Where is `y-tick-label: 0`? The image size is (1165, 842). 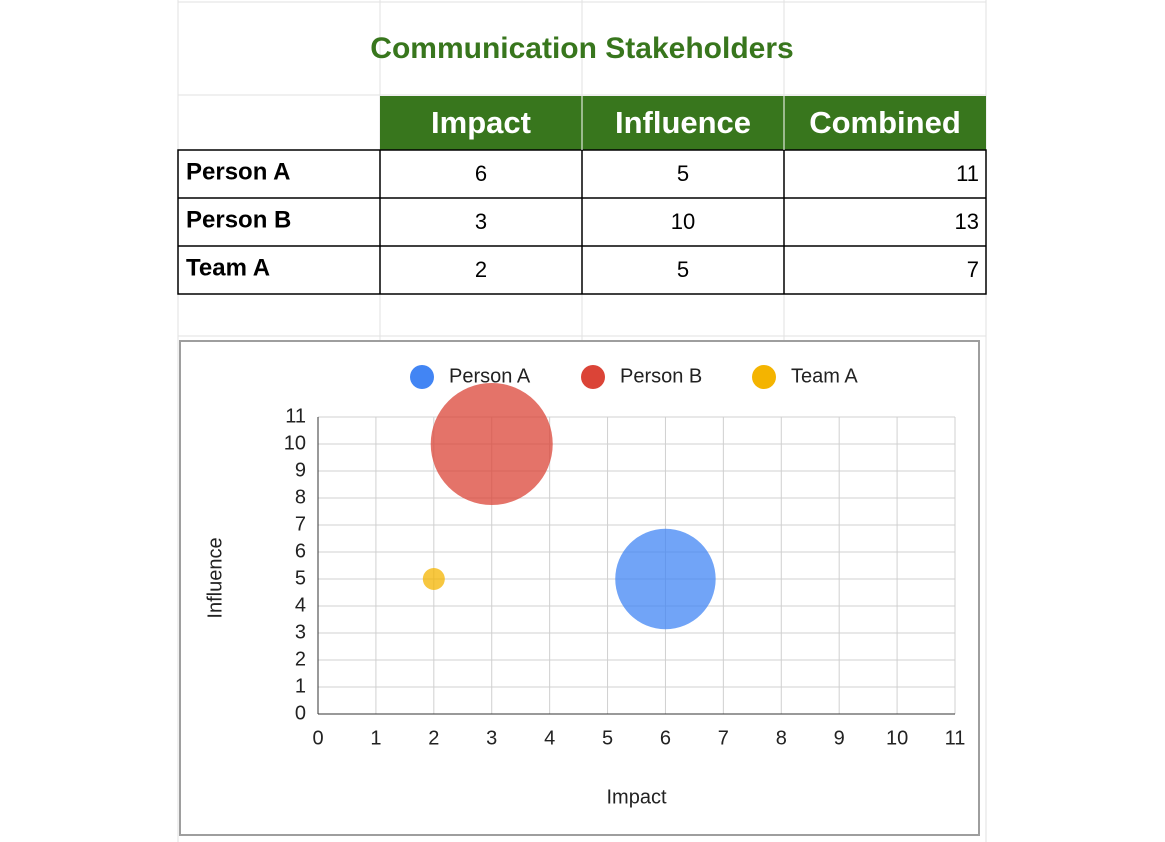
y-tick-label: 0 is located at coordinates (300, 713).